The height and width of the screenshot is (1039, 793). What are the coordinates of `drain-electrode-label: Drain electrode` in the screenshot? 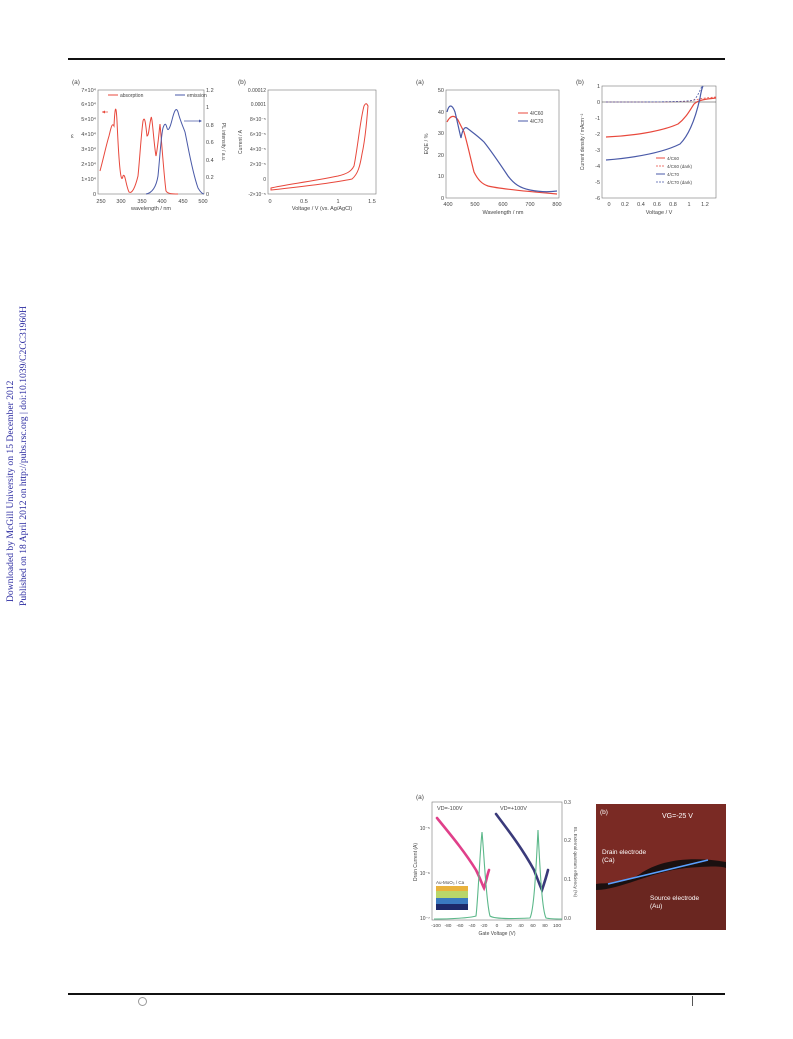 It's located at (624, 852).